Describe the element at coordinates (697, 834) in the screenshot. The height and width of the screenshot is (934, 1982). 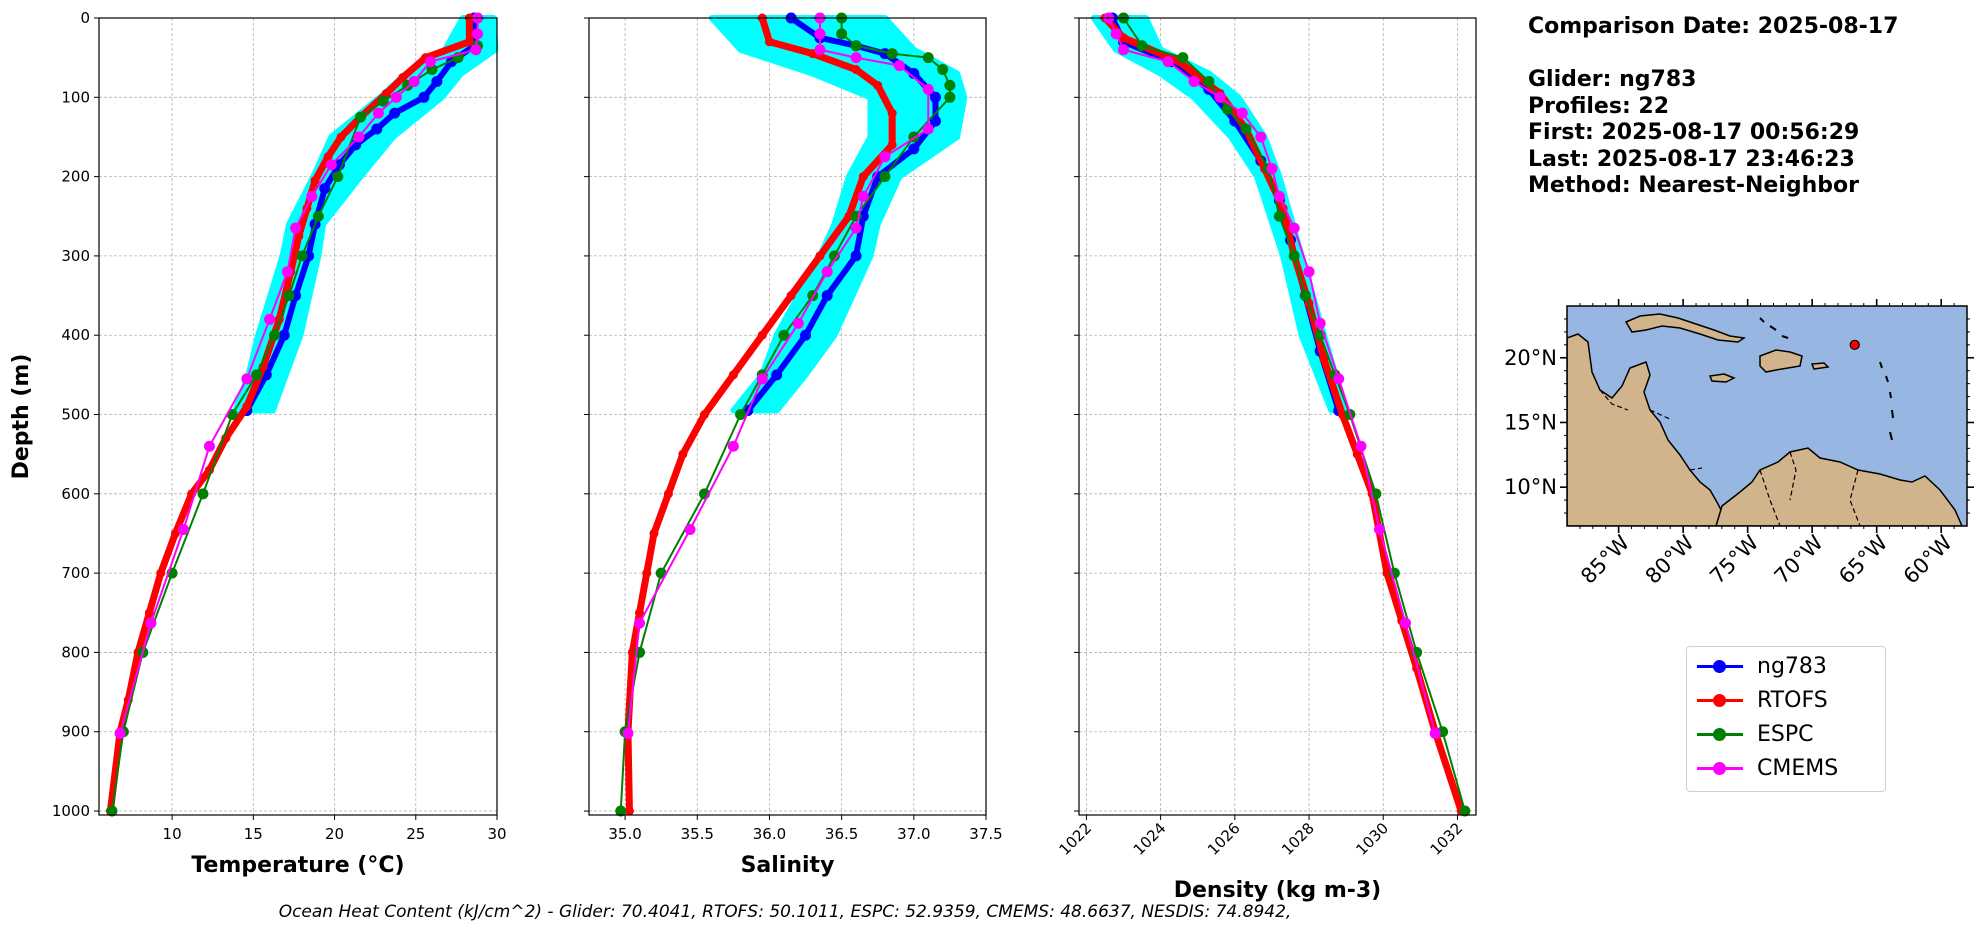
I see `x-tick-label: 35.5` at that location.